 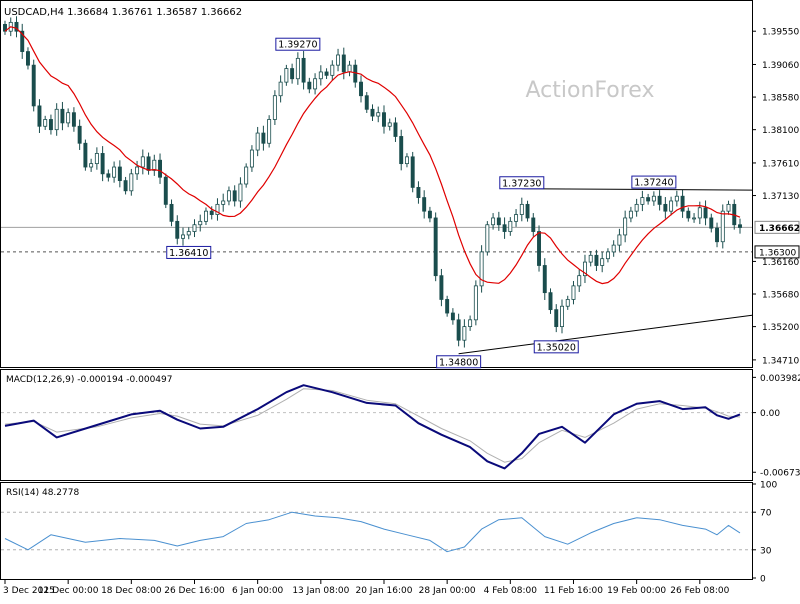 What do you see at coordinates (780, 263) in the screenshot?
I see `price-y-tick-label: 1.36160` at bounding box center [780, 263].